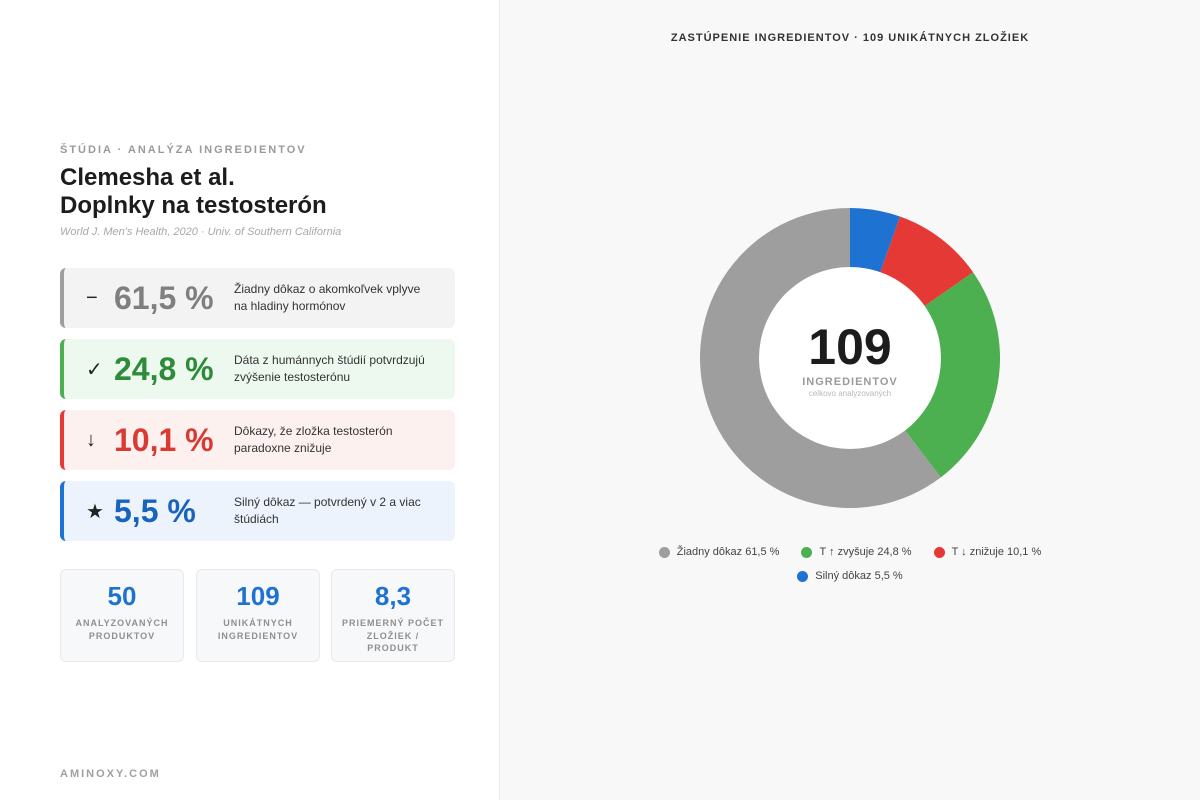 Image resolution: width=1200 pixels, height=800 pixels. I want to click on legend-label: T ↑ zvyšuje 24,8 %, so click(865, 552).